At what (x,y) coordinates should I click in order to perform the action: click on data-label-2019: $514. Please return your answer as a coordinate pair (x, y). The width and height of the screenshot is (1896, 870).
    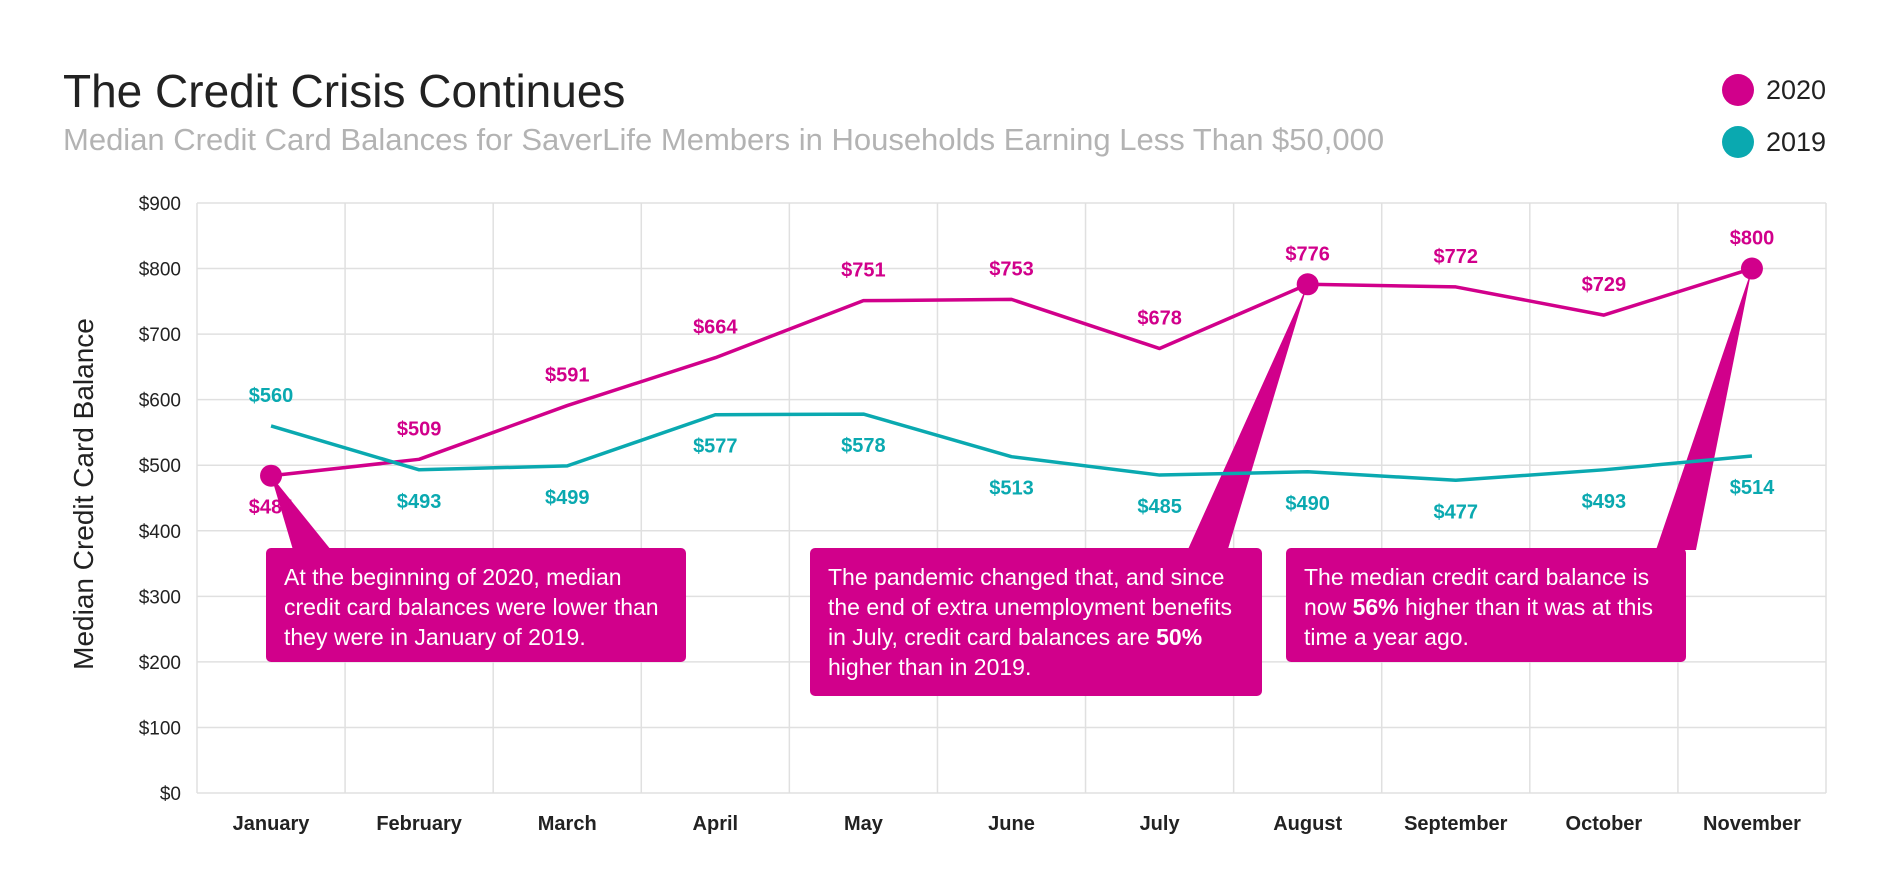
    Looking at the image, I should click on (1752, 488).